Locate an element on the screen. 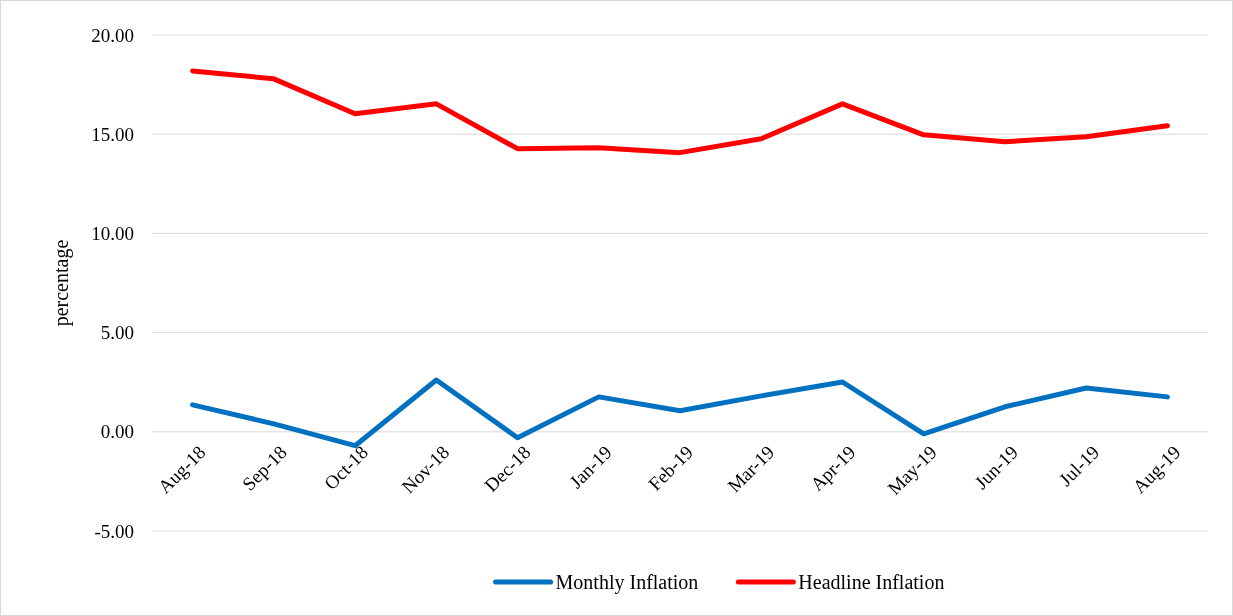 The height and width of the screenshot is (616, 1233). legend-label: Headline Inflation is located at coordinates (871, 582).